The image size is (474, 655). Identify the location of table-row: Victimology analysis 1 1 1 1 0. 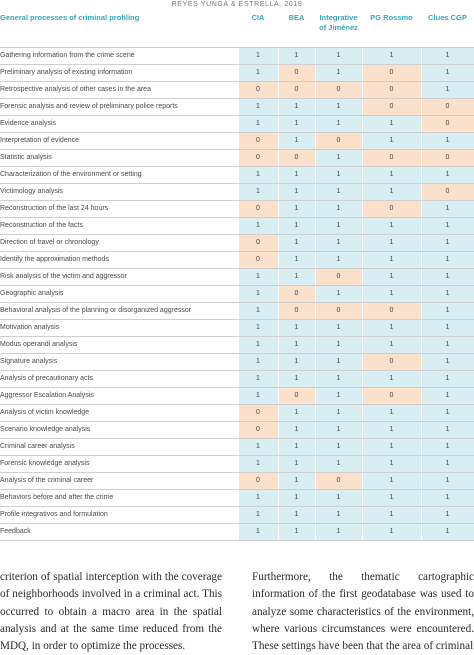
(237, 192).